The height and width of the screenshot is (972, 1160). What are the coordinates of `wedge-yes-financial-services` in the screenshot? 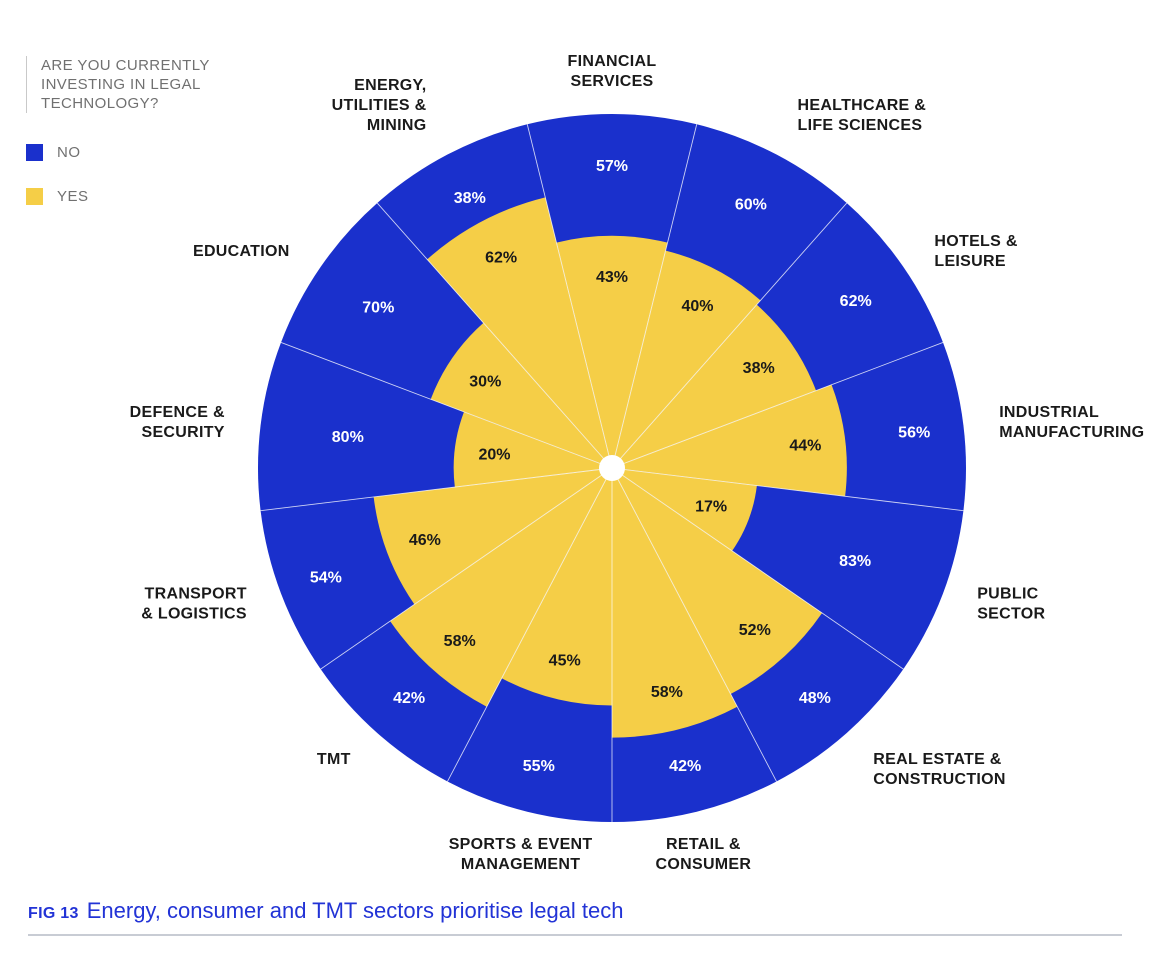 It's located at (612, 351).